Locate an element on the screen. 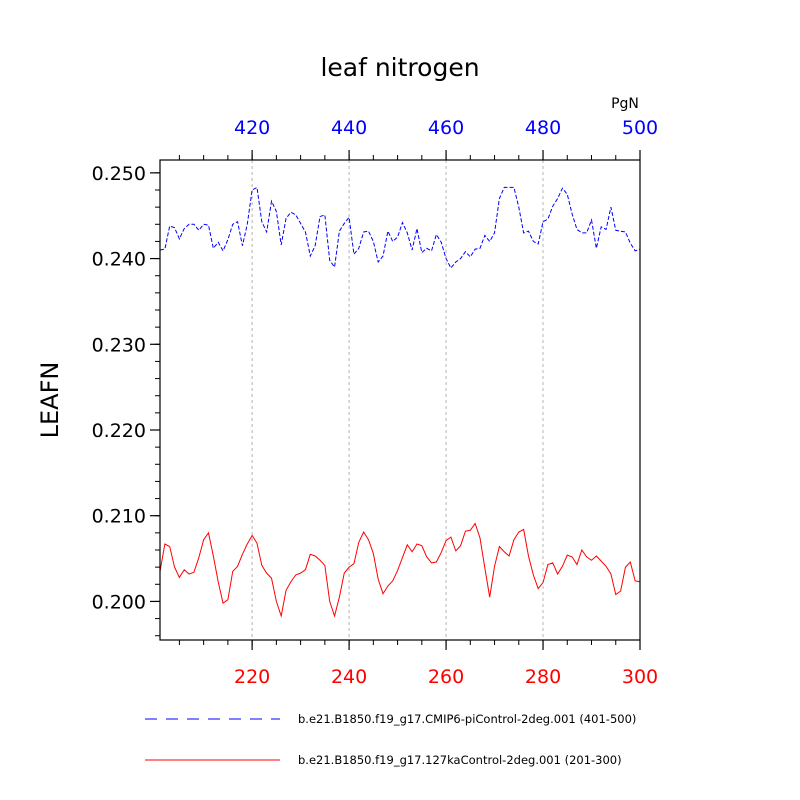  x-top-tick-label: 460 is located at coordinates (446, 128).